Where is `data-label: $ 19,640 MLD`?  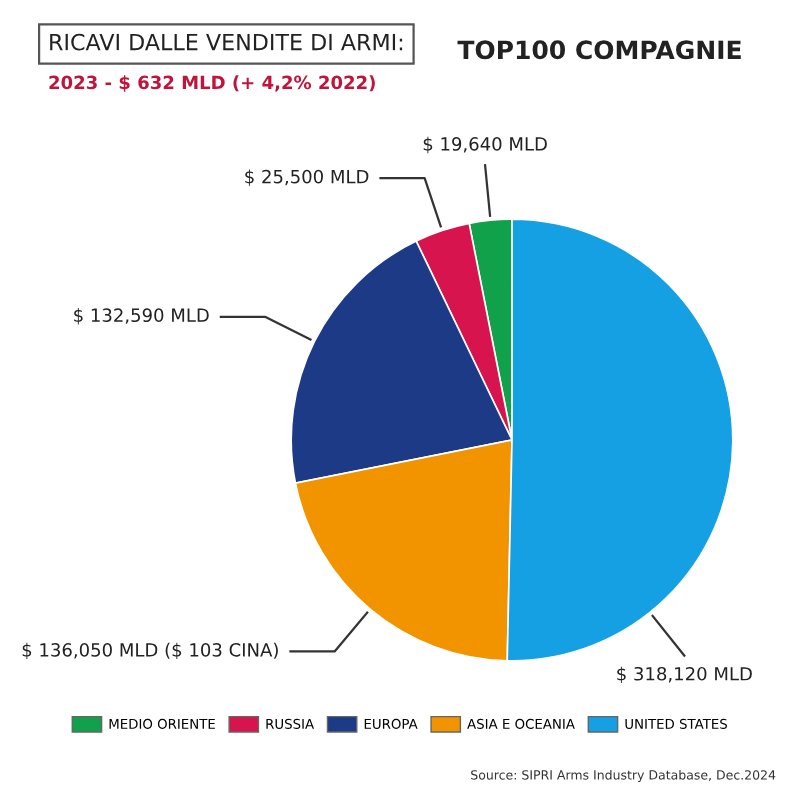 data-label: $ 19,640 MLD is located at coordinates (485, 145).